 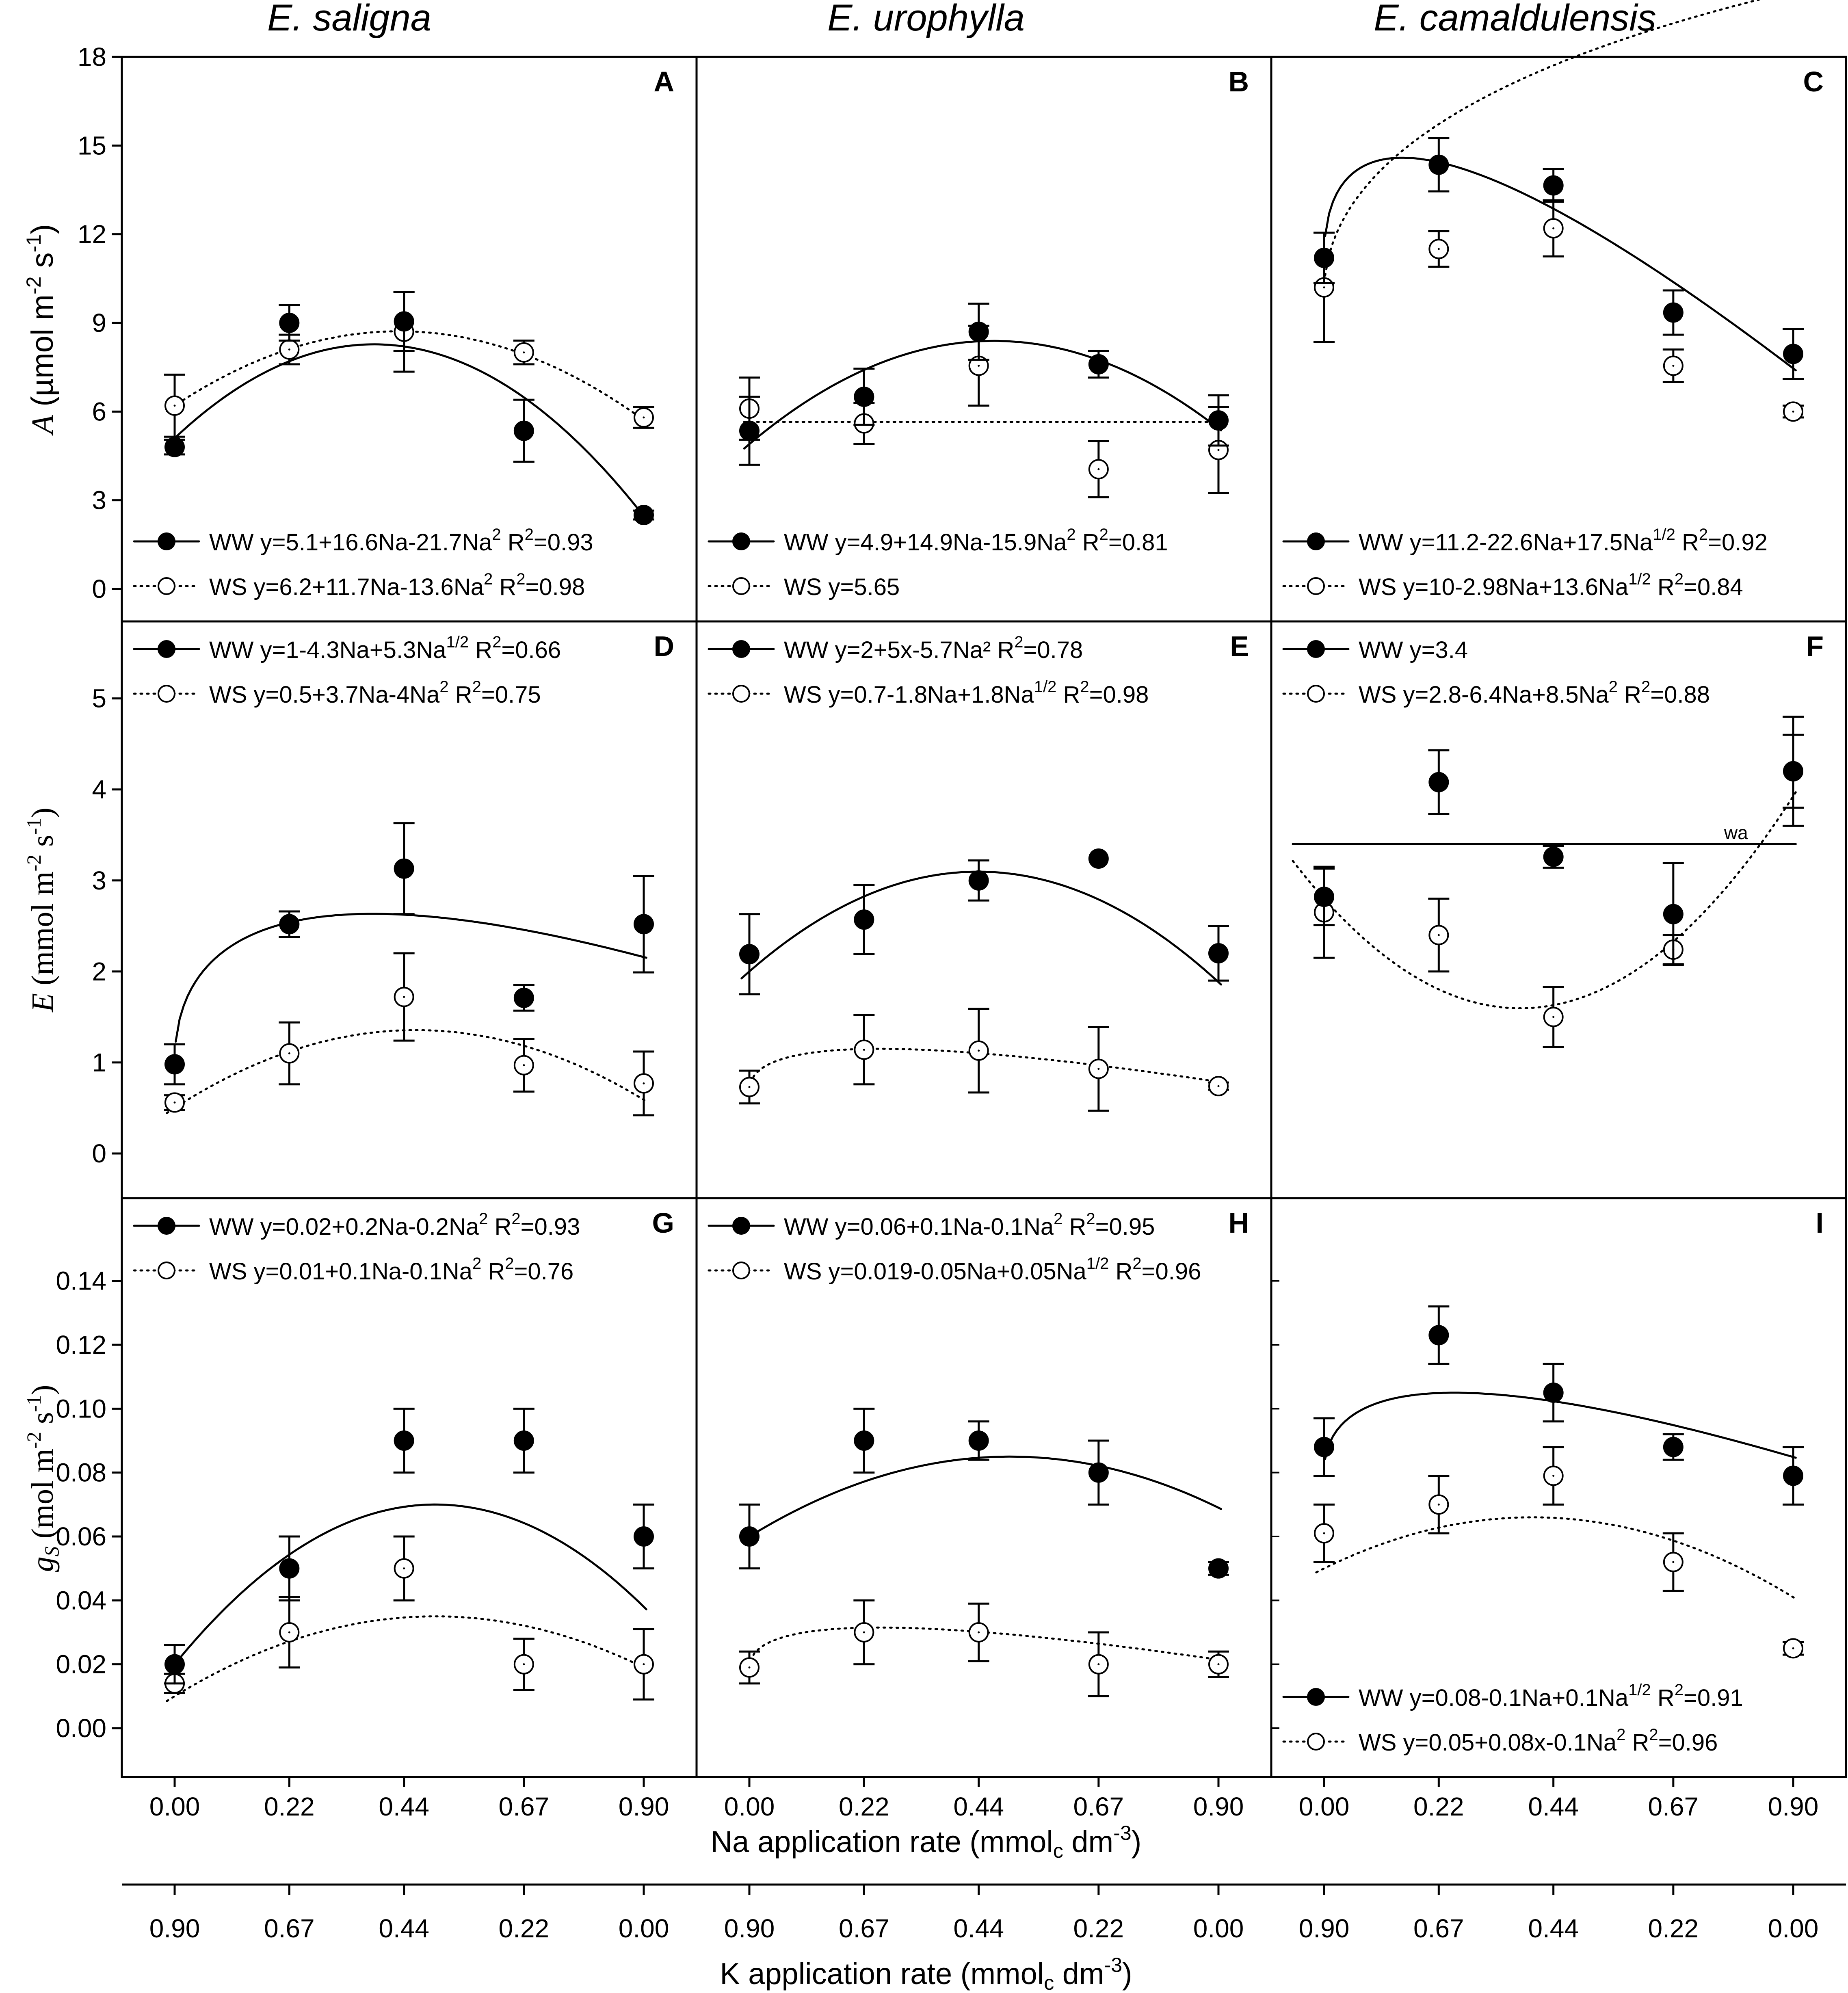 I want to click on legend-ws-equation-main: WS y=10-2.98Na+13.6Na, so click(x=1494, y=587).